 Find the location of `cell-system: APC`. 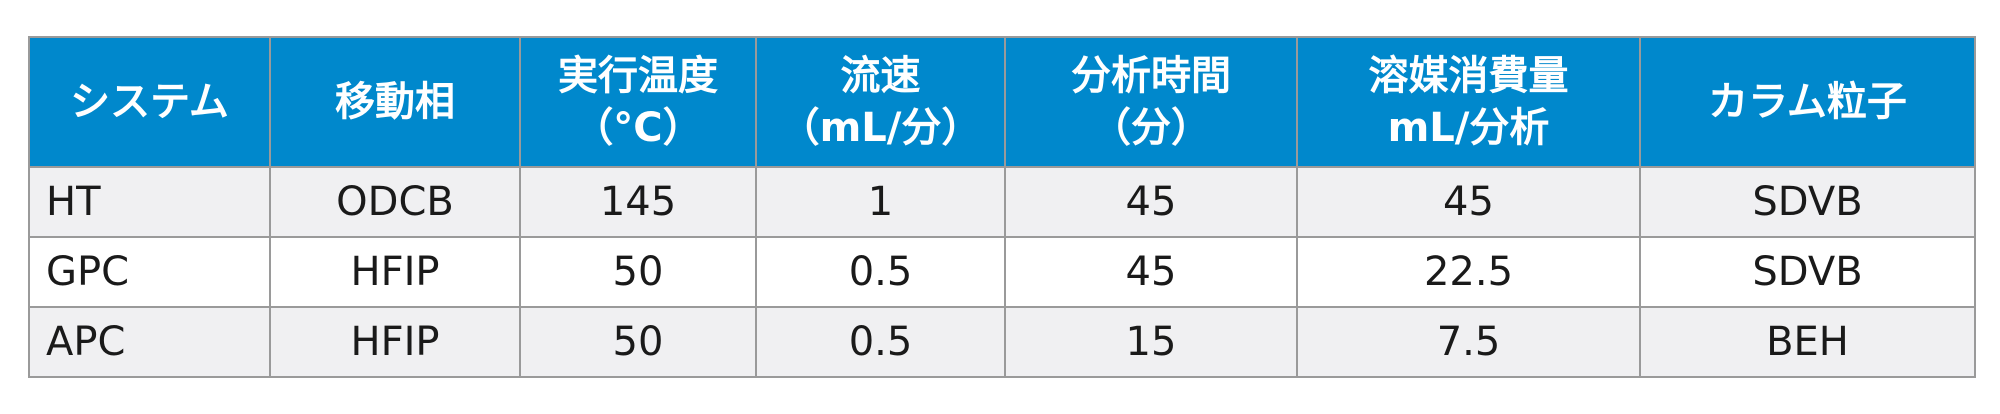

cell-system: APC is located at coordinates (149, 342).